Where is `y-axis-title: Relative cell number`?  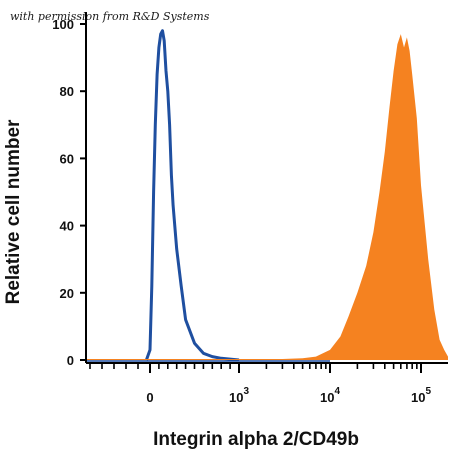
y-axis-title: Relative cell number is located at coordinates (13, 211).